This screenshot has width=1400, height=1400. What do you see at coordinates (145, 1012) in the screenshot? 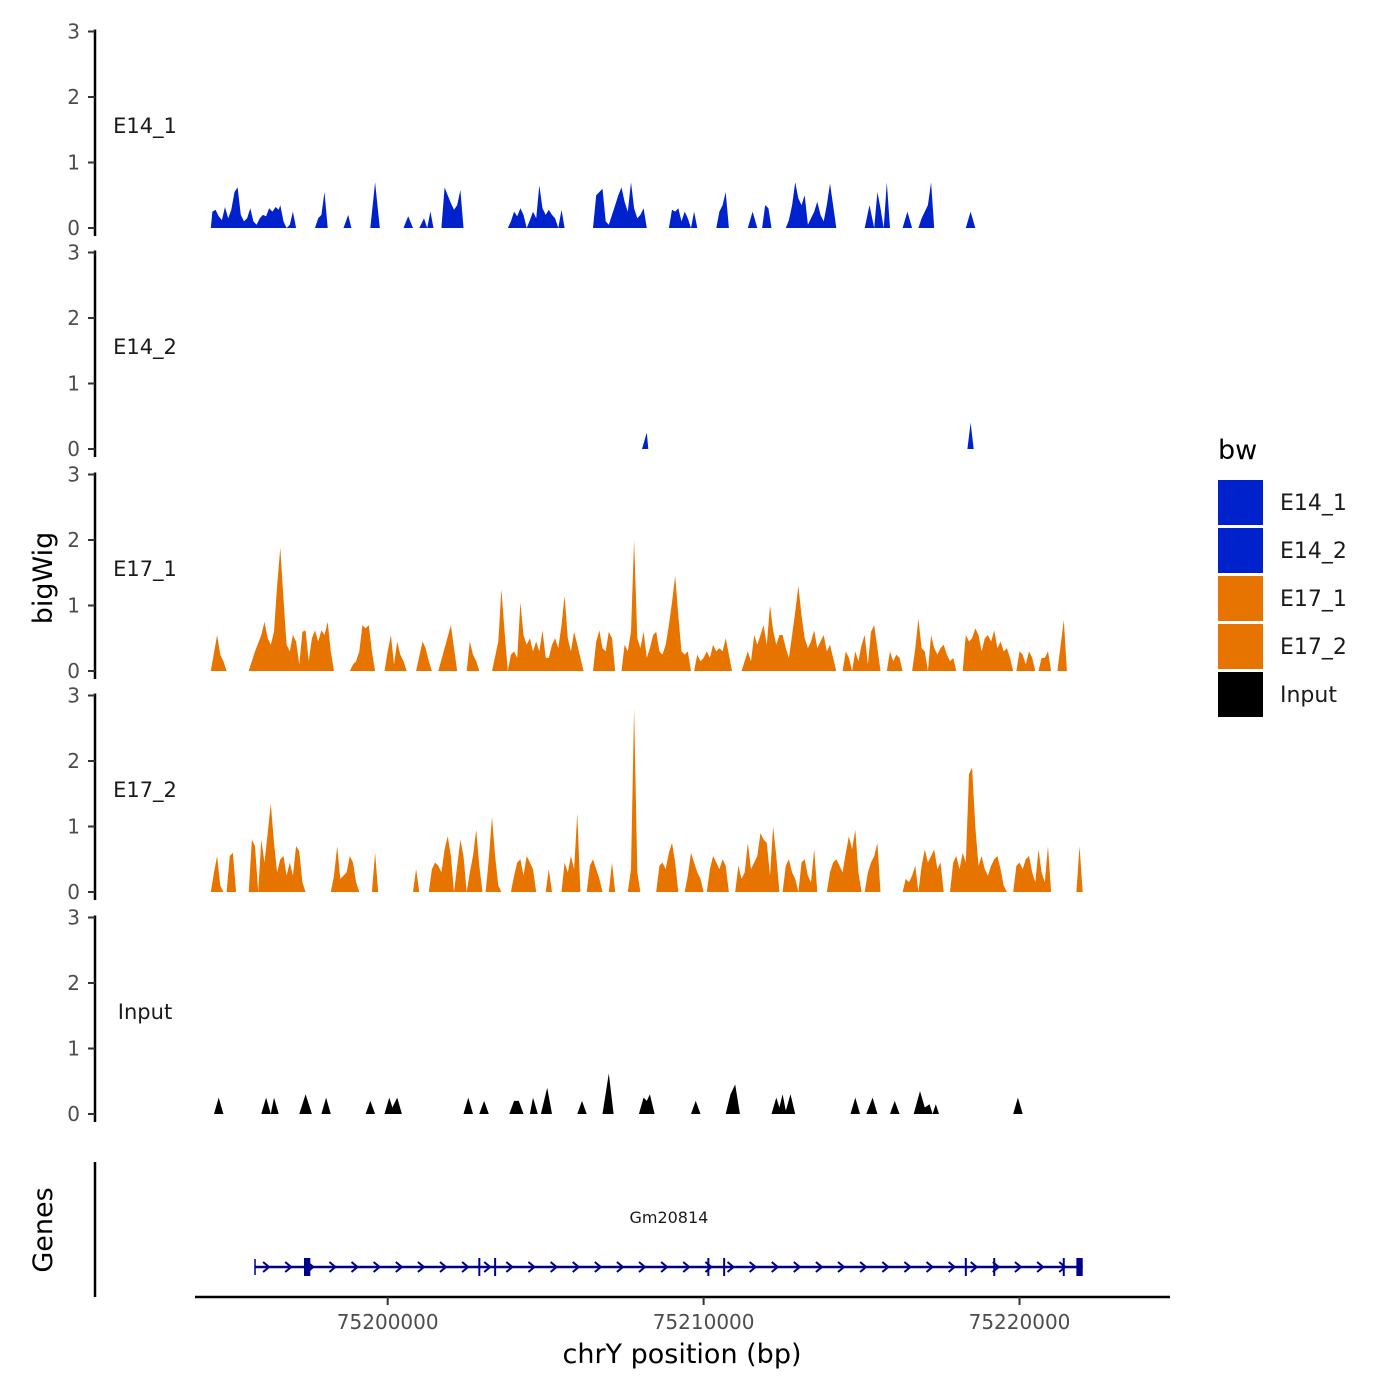
I see `track-label: Input` at bounding box center [145, 1012].